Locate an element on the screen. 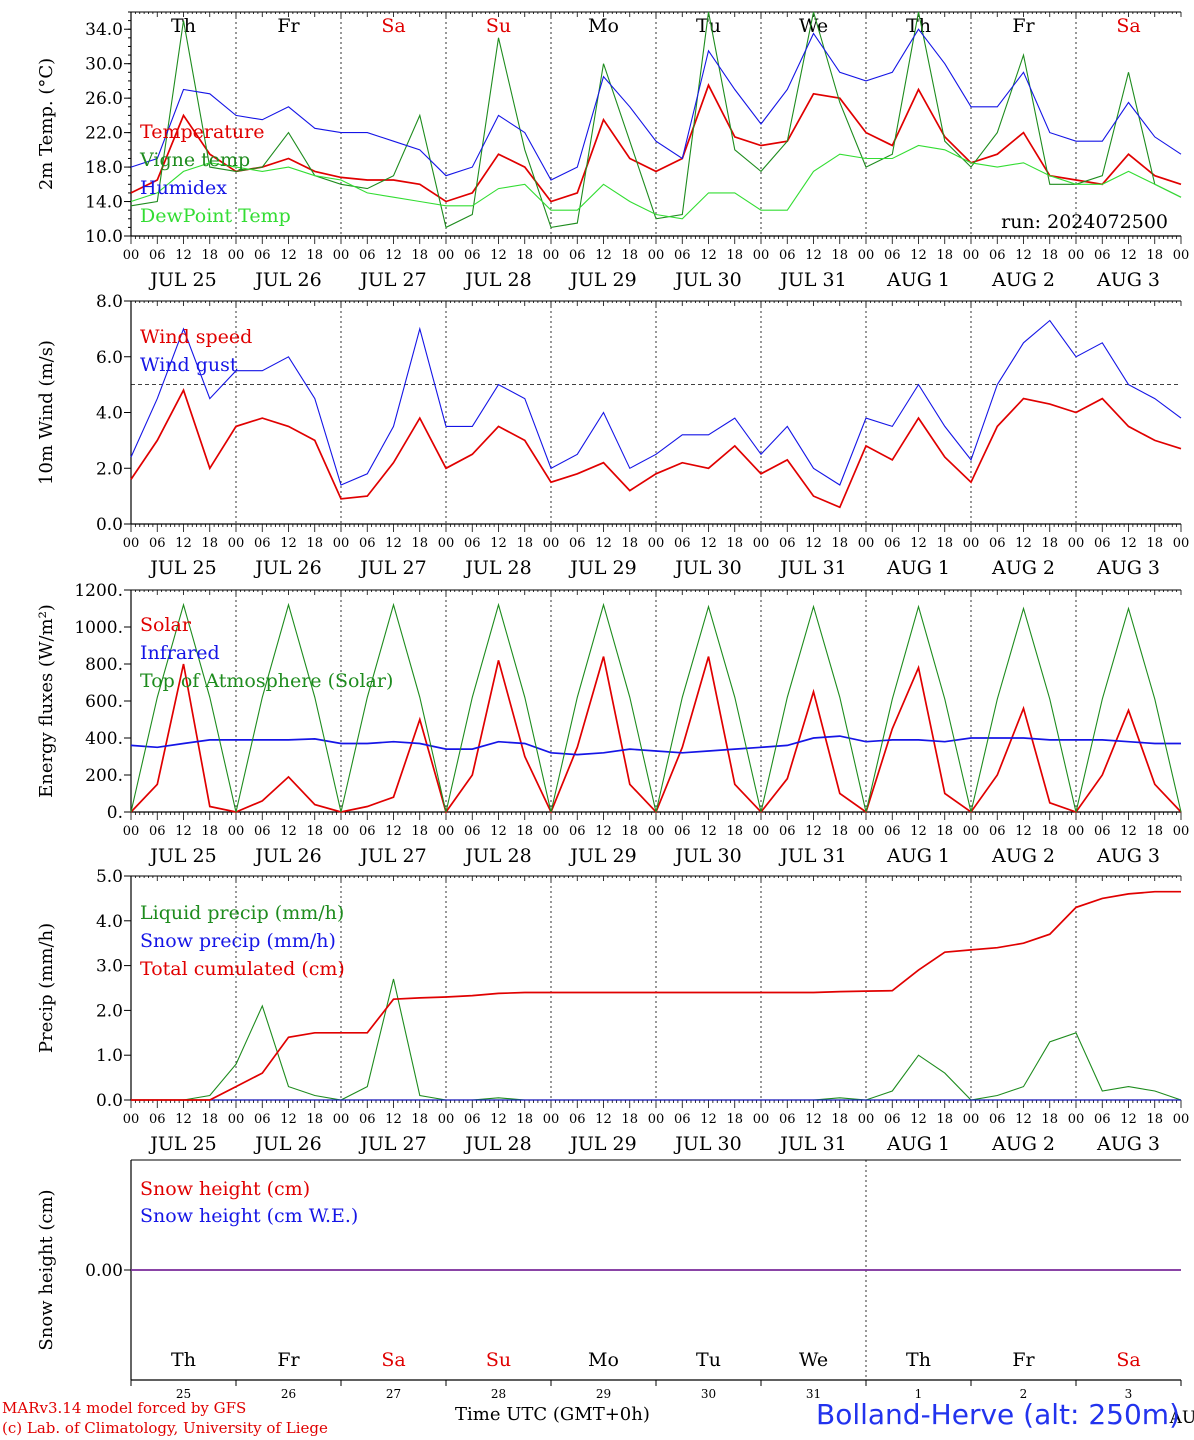 The width and height of the screenshot is (1194, 1440). day-number-label: 27 is located at coordinates (393, 1394).